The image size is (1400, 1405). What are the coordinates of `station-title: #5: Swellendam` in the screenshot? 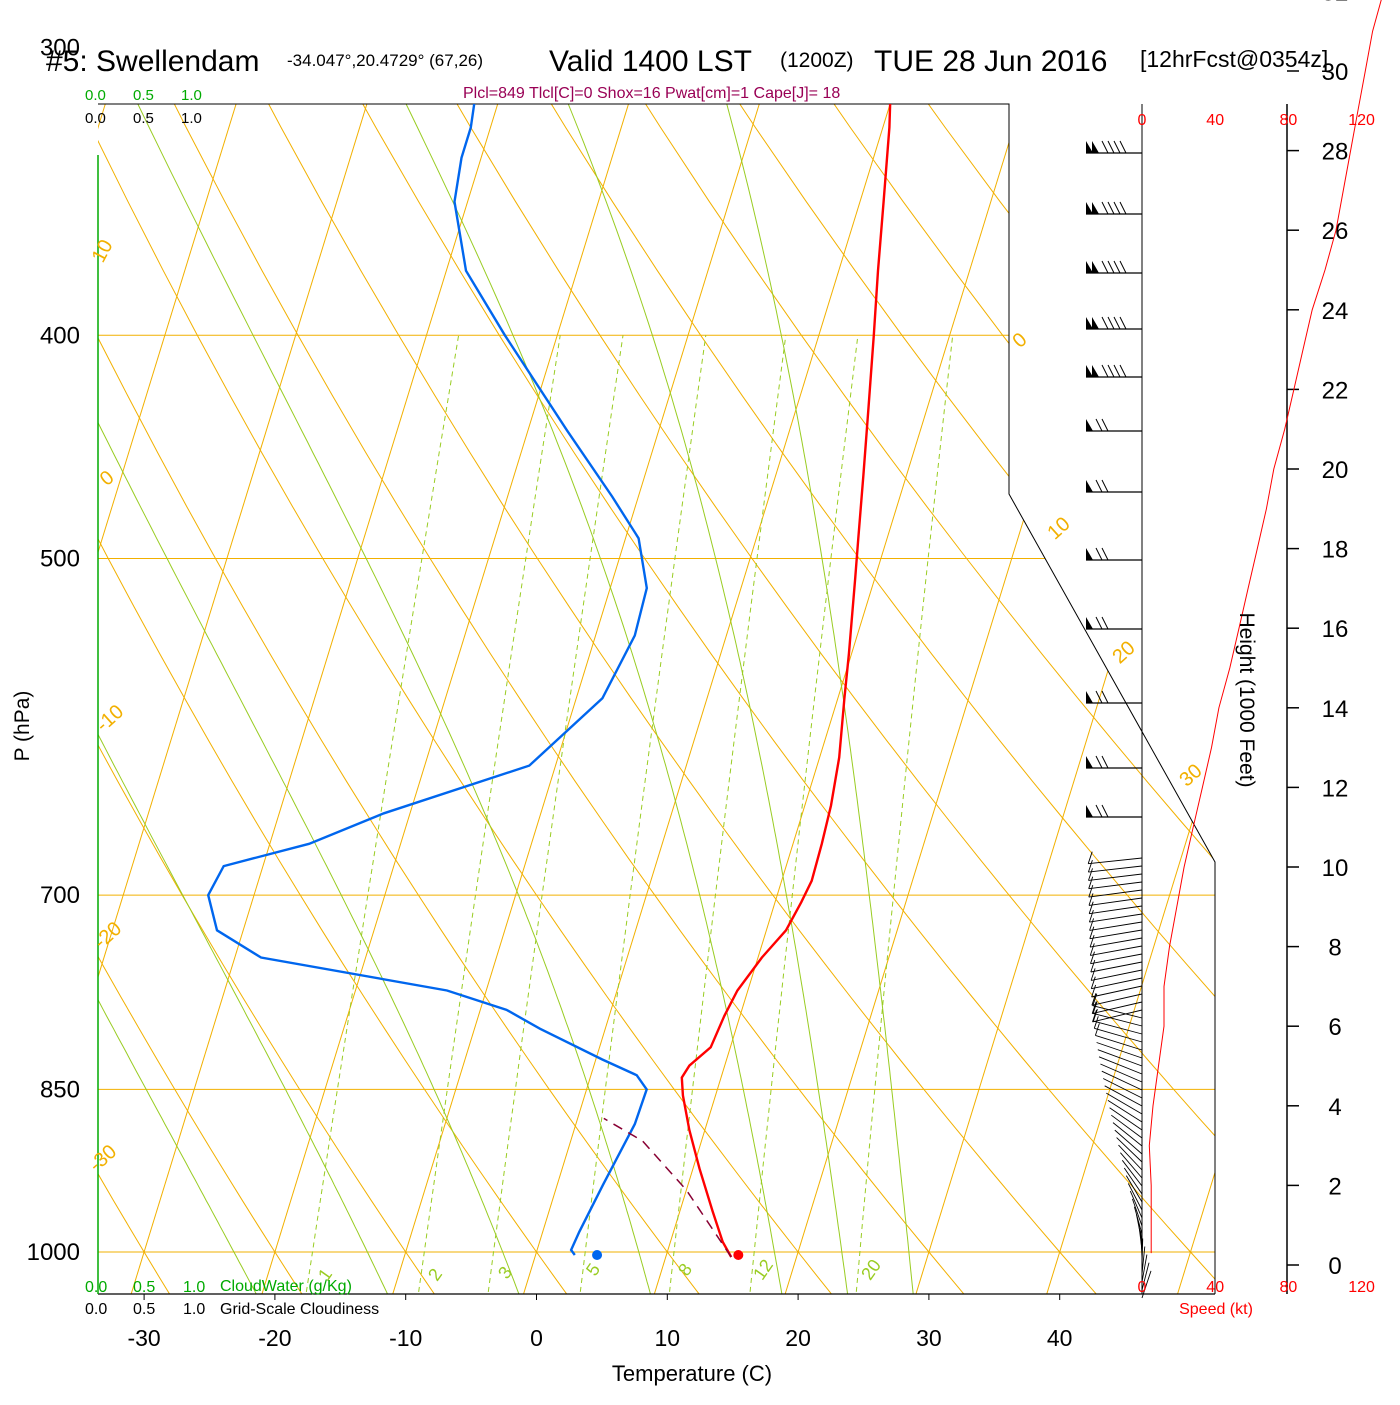 It's located at (152, 61).